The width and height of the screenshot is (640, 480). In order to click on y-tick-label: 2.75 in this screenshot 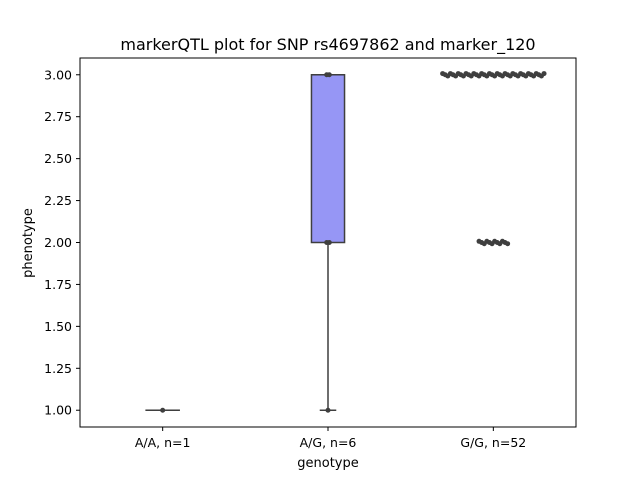, I will do `click(58, 116)`.